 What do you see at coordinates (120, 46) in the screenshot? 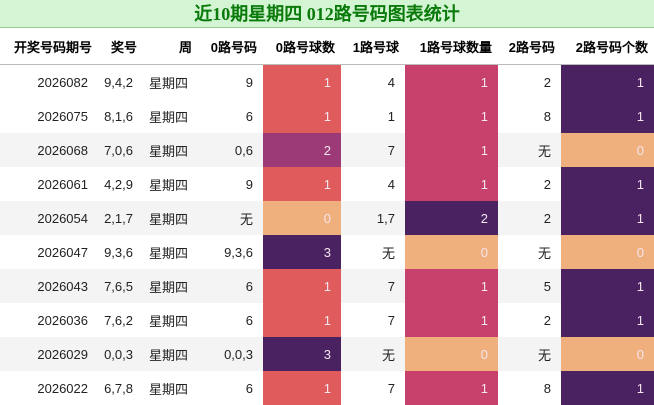
I see `column-header: 奖号` at bounding box center [120, 46].